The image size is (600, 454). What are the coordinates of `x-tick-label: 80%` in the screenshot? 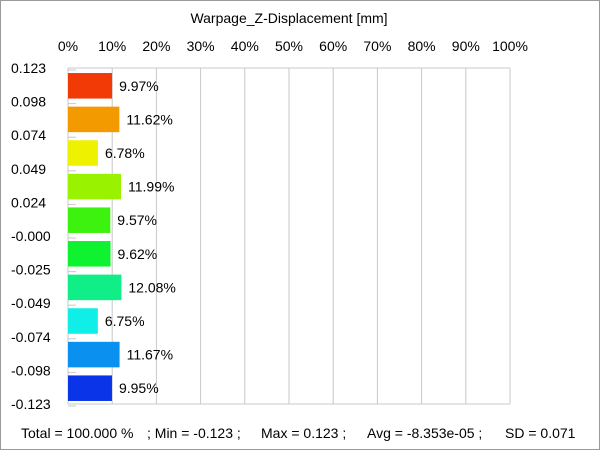 It's located at (422, 46).